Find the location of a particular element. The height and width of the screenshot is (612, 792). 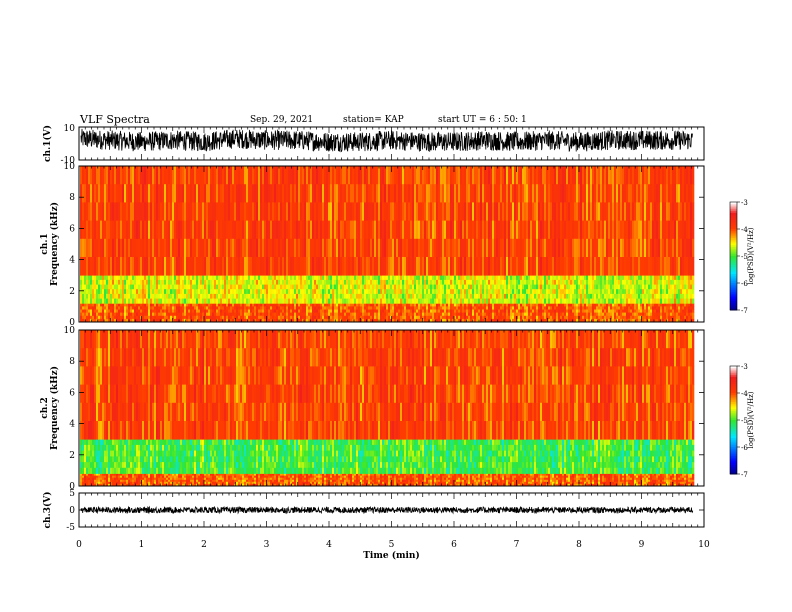

date-label: Sep. 29, 2021 is located at coordinates (282, 120).